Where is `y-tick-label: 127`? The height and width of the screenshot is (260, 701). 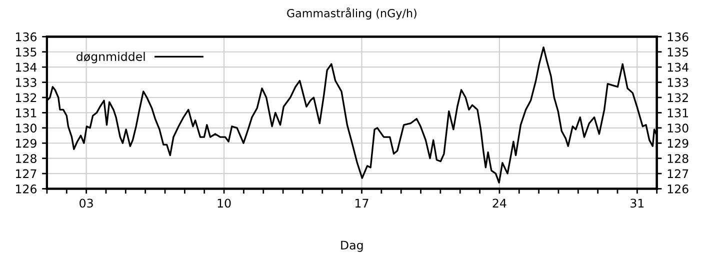 y-tick-label: 127 is located at coordinates (26, 173).